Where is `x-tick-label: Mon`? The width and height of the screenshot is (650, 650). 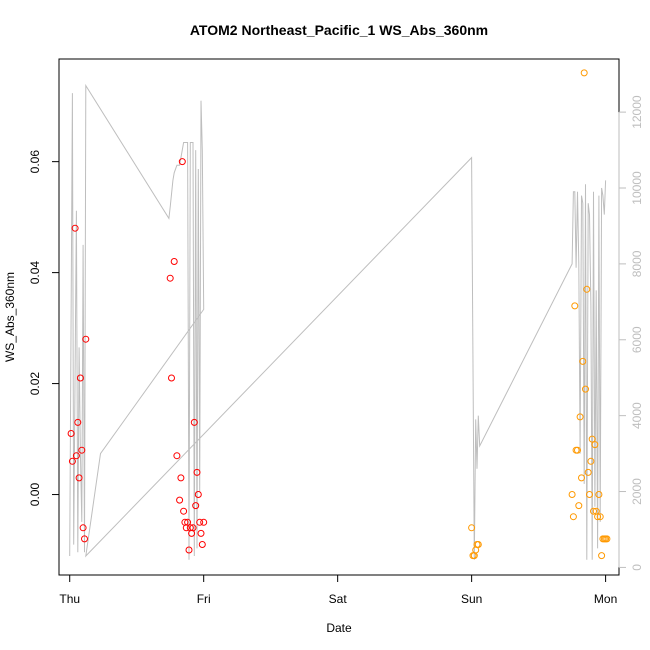
x-tick-label: Mon is located at coordinates (605, 599).